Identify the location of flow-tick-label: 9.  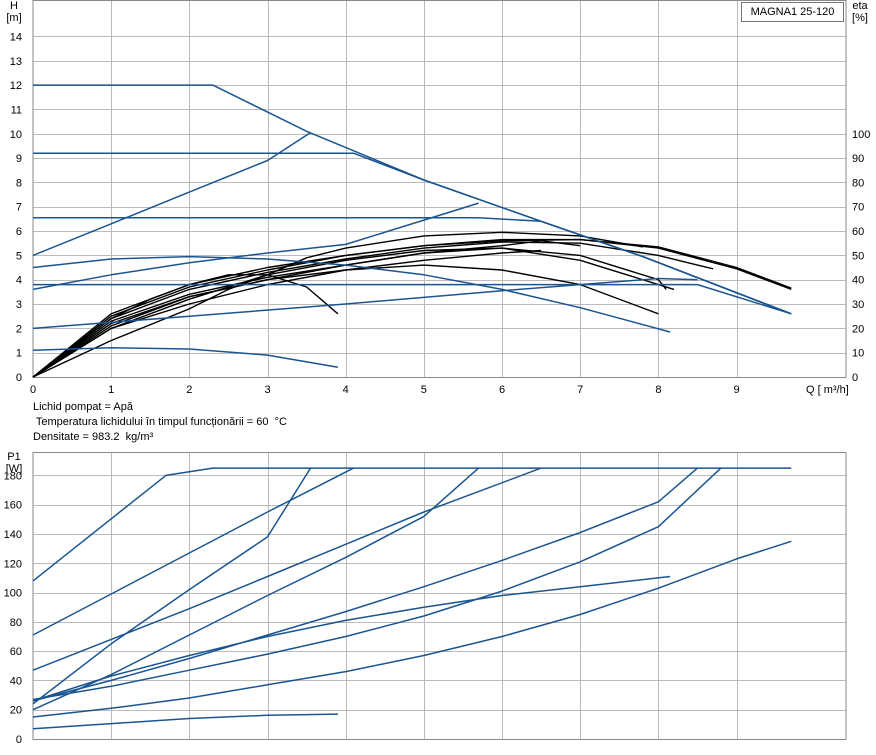
(736, 390).